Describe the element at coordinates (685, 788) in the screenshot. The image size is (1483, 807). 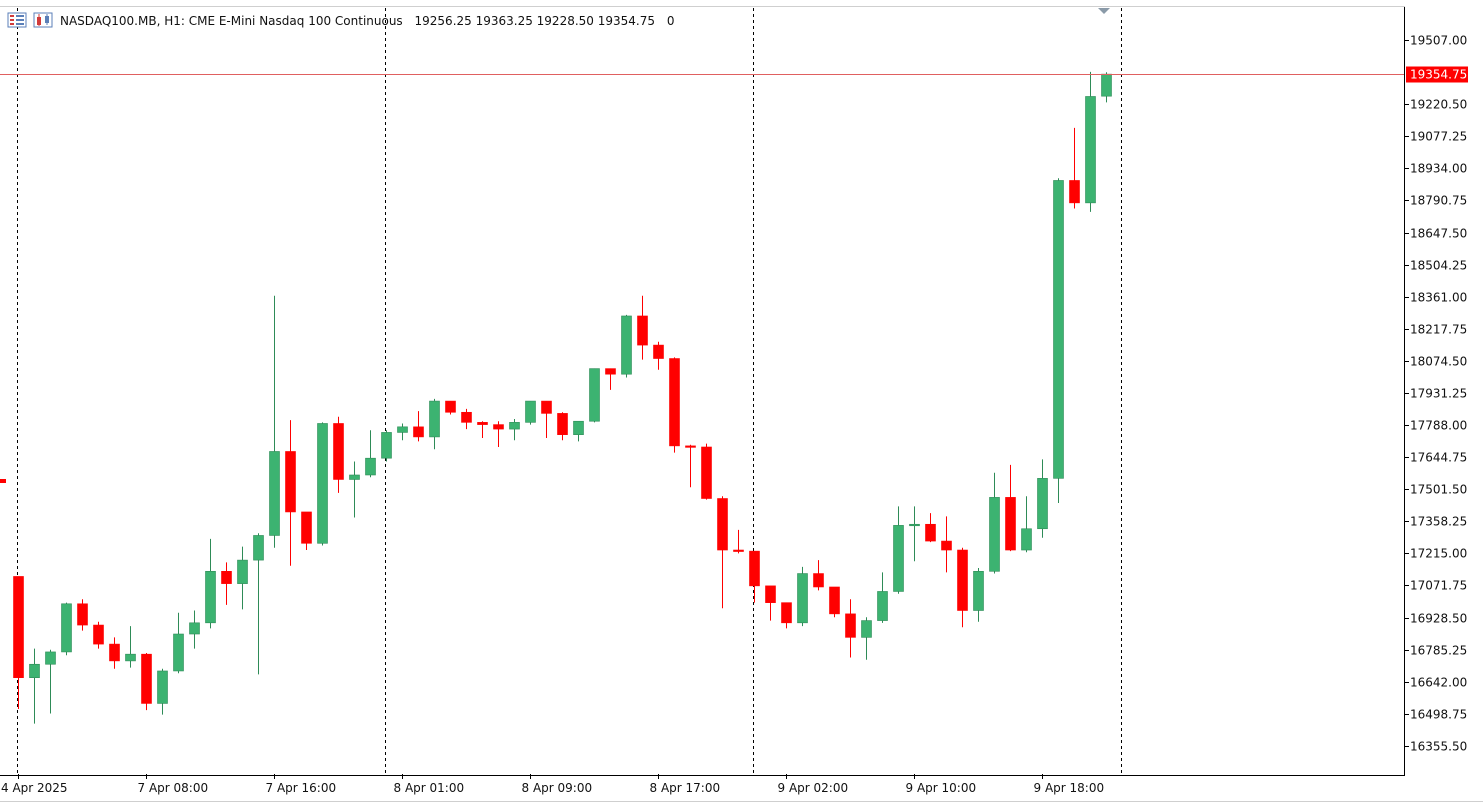
I see `x-axis-tick-label: 8 Apr 17:00` at that location.